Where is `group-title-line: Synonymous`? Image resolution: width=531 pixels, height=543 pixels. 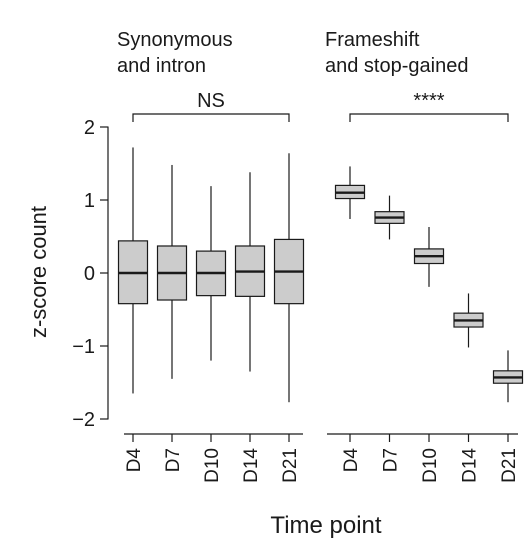
group-title-line: Synonymous is located at coordinates (175, 40).